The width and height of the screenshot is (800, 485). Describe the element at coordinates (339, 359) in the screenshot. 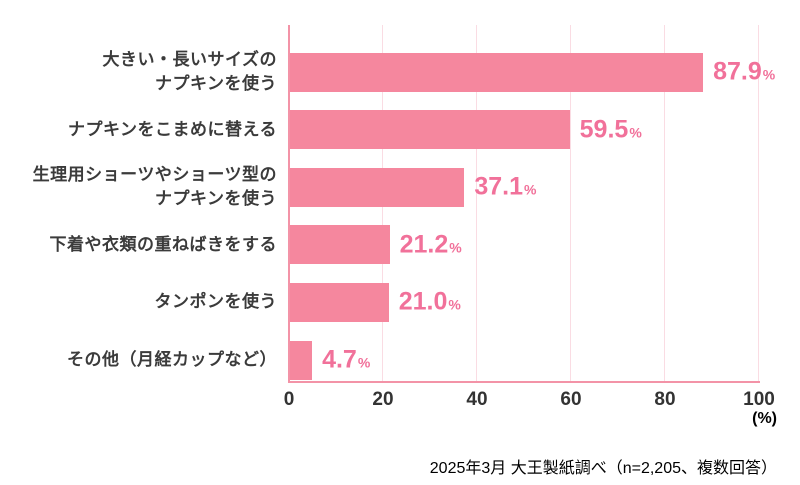

I see `value-number: 4.7` at that location.